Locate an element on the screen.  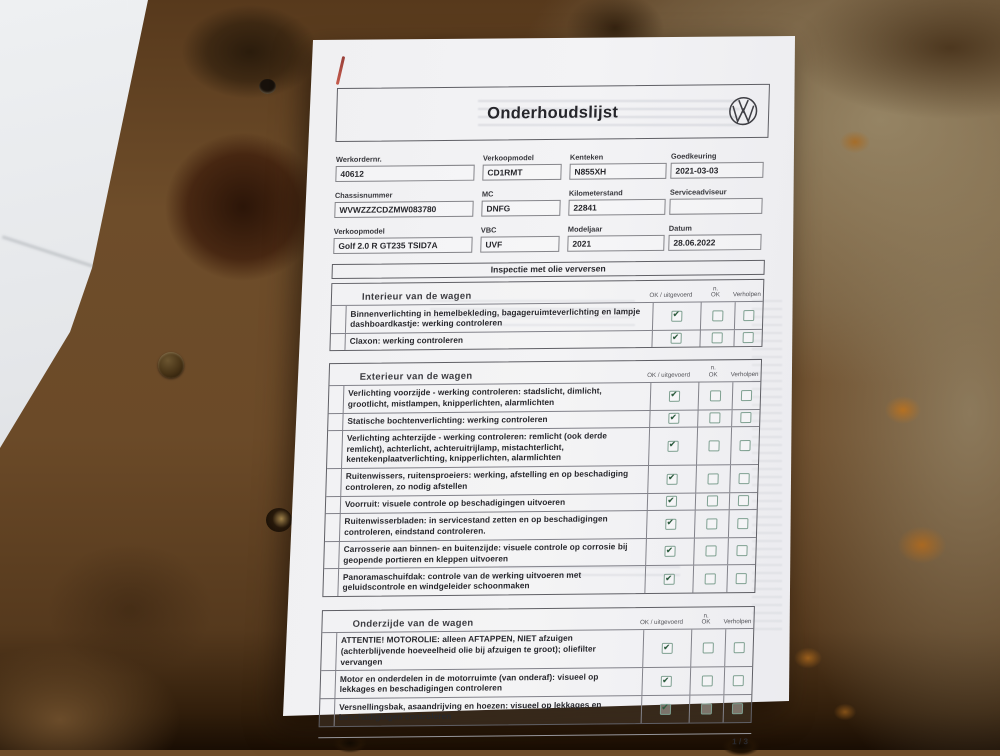
field-value is located at coordinates (716, 206).